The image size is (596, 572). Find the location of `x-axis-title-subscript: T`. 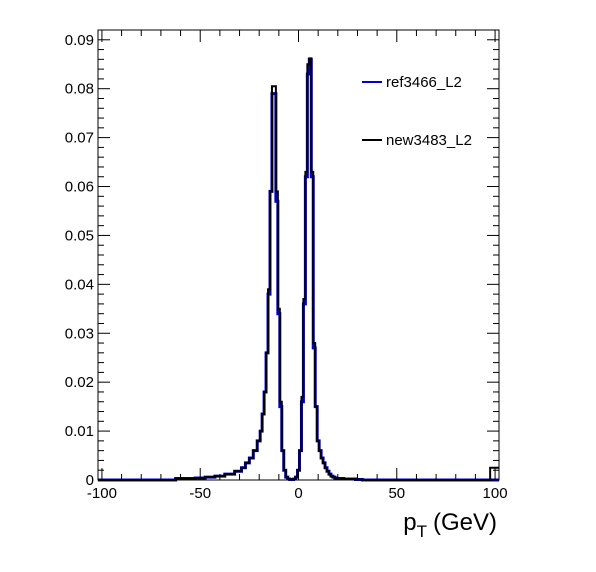

x-axis-title-subscript: T is located at coordinates (422, 531).